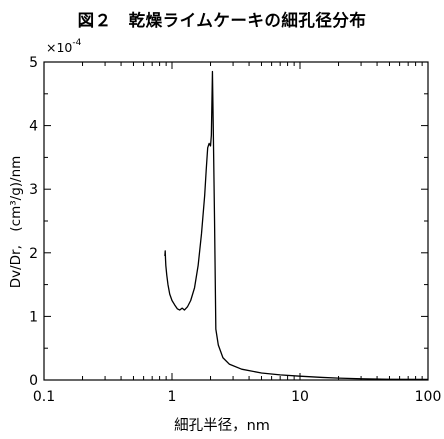 The image size is (444, 439). Describe the element at coordinates (33, 254) in the screenshot. I see `y-tick-label: 2` at that location.